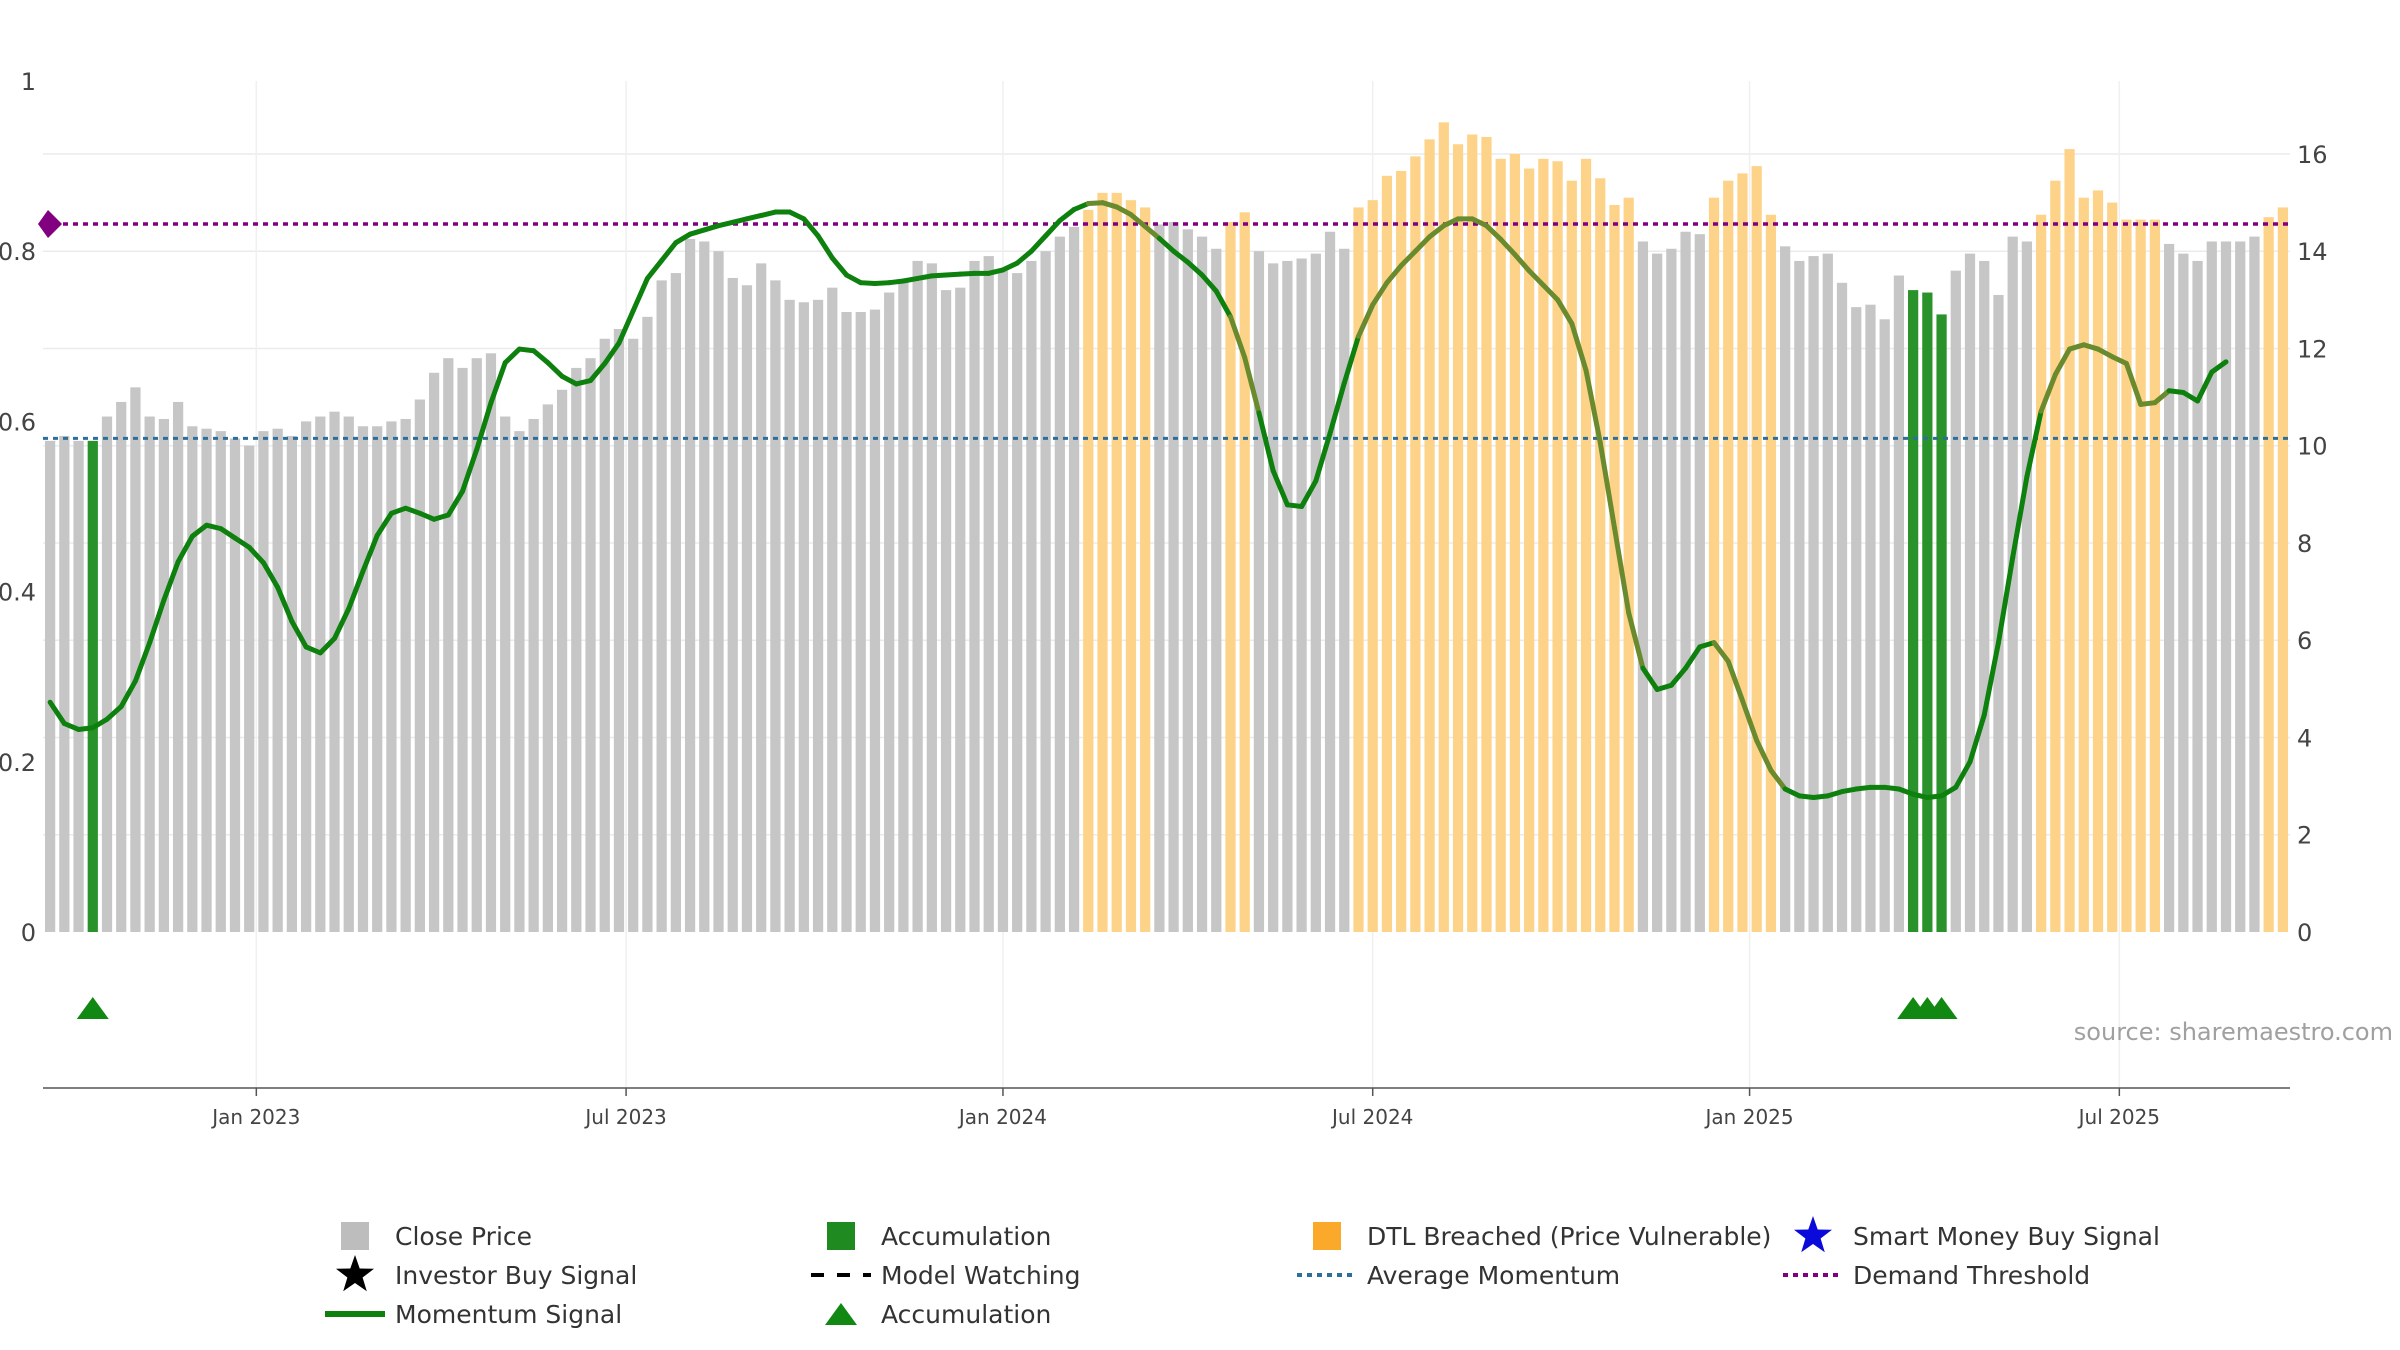 The height and width of the screenshot is (1350, 2400). I want to click on legend-item: Investor Buy Signal, so click(486, 1273).